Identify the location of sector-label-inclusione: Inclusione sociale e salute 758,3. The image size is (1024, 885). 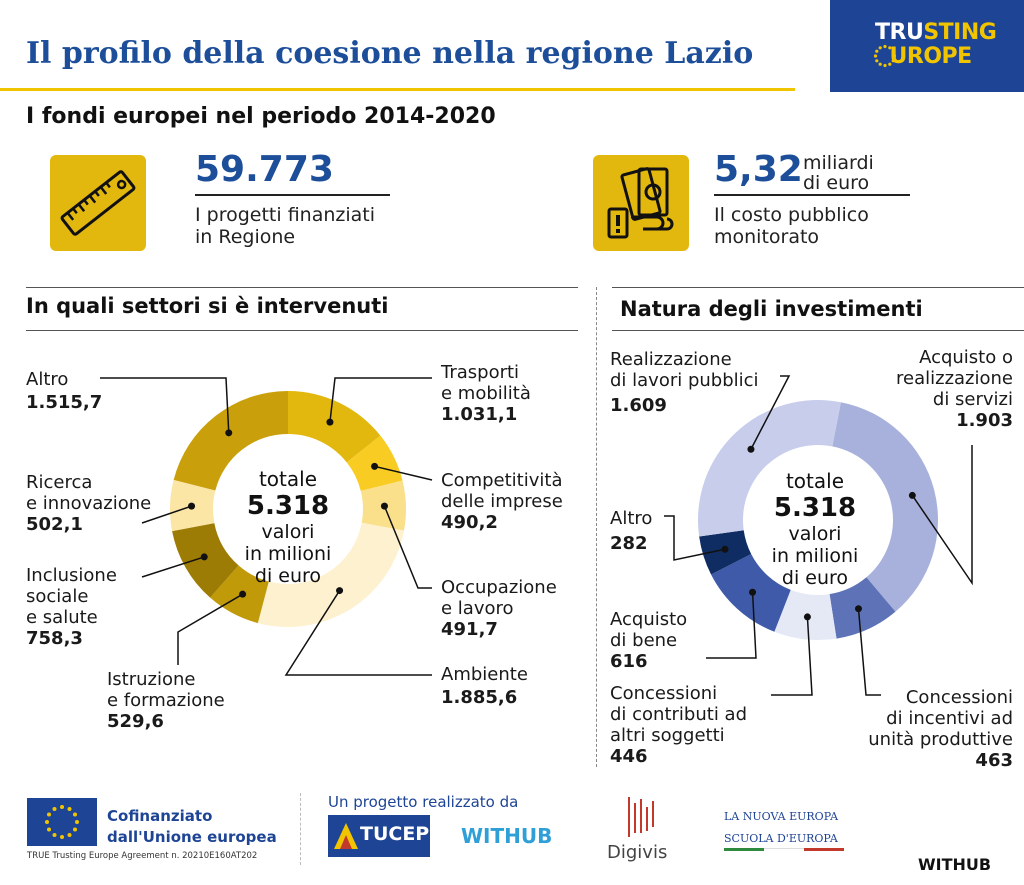
(71, 607).